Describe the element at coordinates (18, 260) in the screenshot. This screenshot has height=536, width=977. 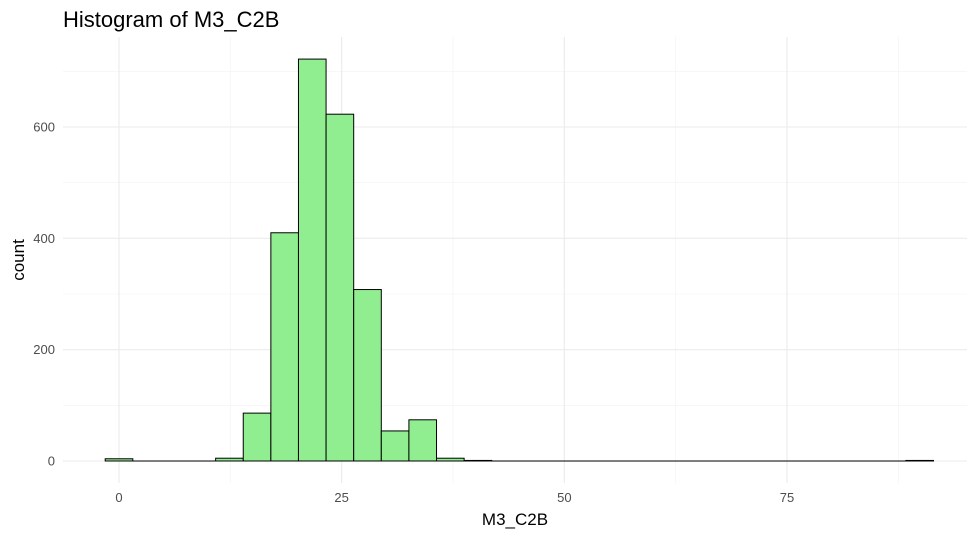
I see `y-axis-title: count` at that location.